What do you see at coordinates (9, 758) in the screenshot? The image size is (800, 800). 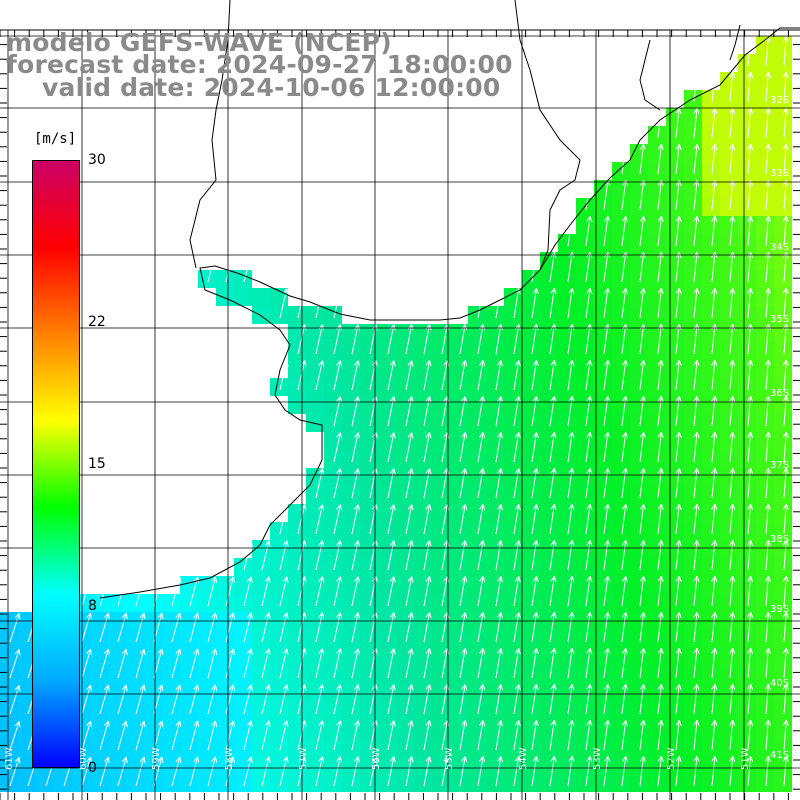 I see `longitude-label: 61W` at bounding box center [9, 758].